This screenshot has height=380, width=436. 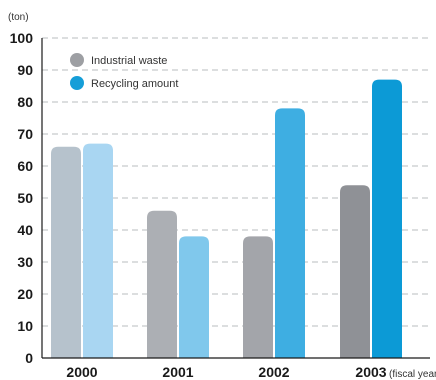 What do you see at coordinates (22, 38) in the screenshot?
I see `y-tick-label-100: 100` at bounding box center [22, 38].